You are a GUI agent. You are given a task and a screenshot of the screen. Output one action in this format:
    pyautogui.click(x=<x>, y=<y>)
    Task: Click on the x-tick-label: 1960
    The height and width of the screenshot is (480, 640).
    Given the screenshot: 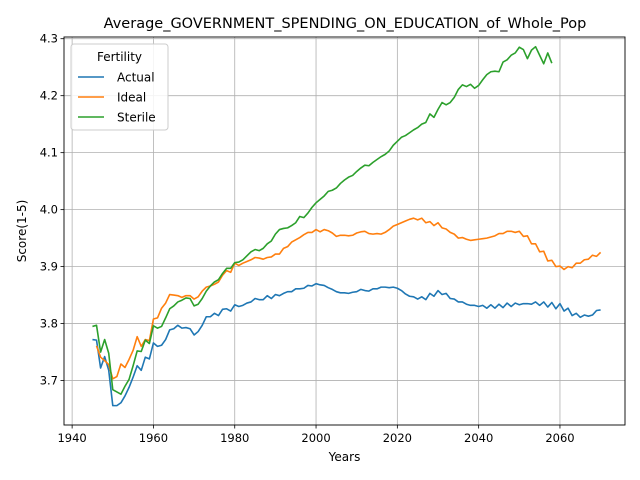 What is the action you would take?
    pyautogui.click(x=153, y=438)
    